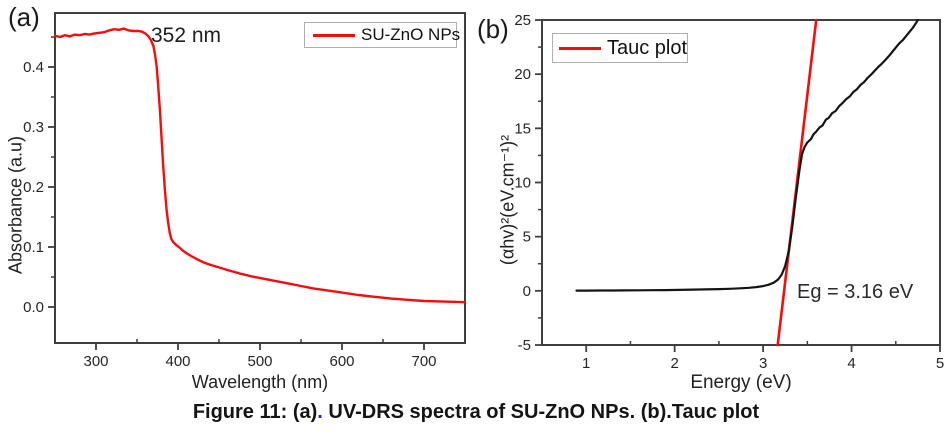 This screenshot has width=952, height=436. What do you see at coordinates (586, 363) in the screenshot?
I see `x-tick-label: 1` at bounding box center [586, 363].